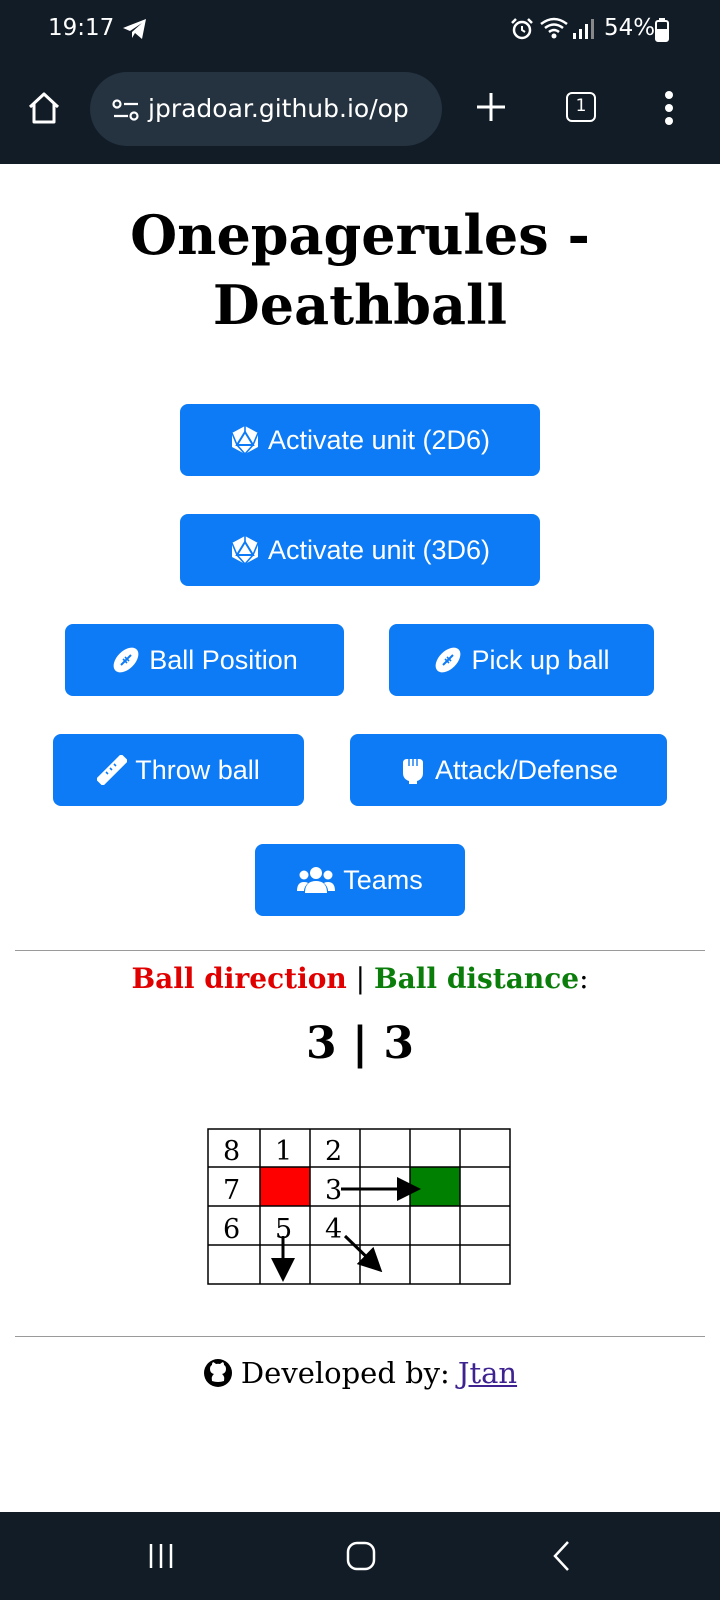 This screenshot has width=720, height=1600. Describe the element at coordinates (487, 1373) in the screenshot. I see `developer-link: Jtan` at that location.